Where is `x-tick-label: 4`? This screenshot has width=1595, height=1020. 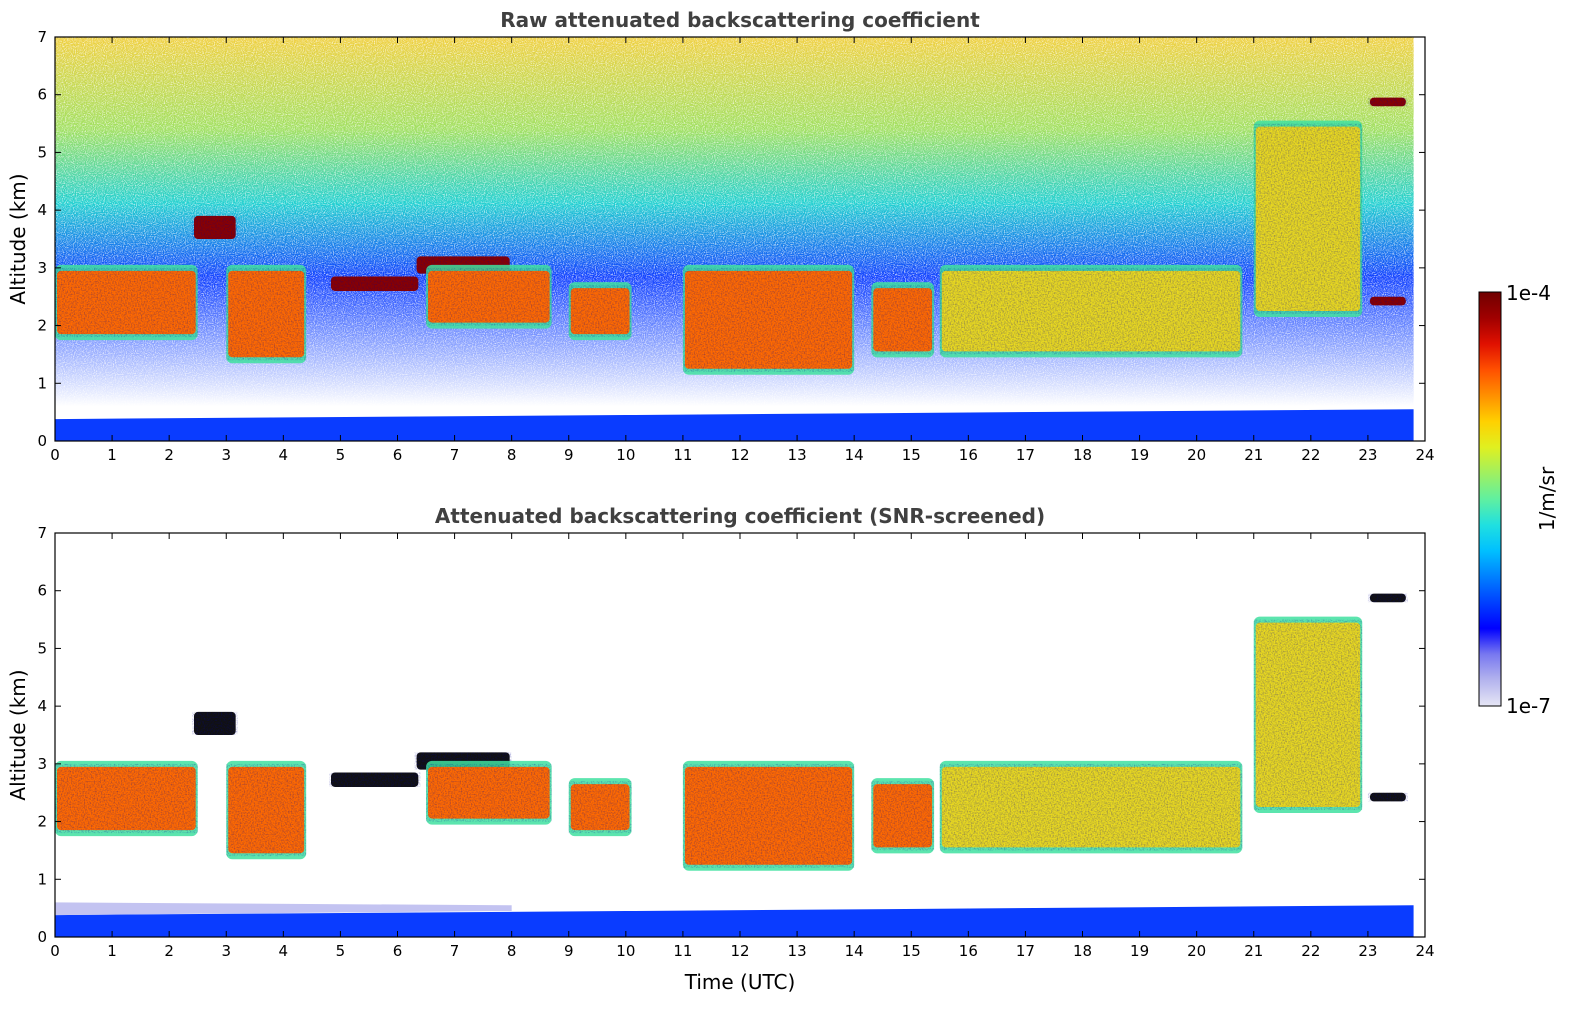
x-tick-label: 4 is located at coordinates (284, 951).